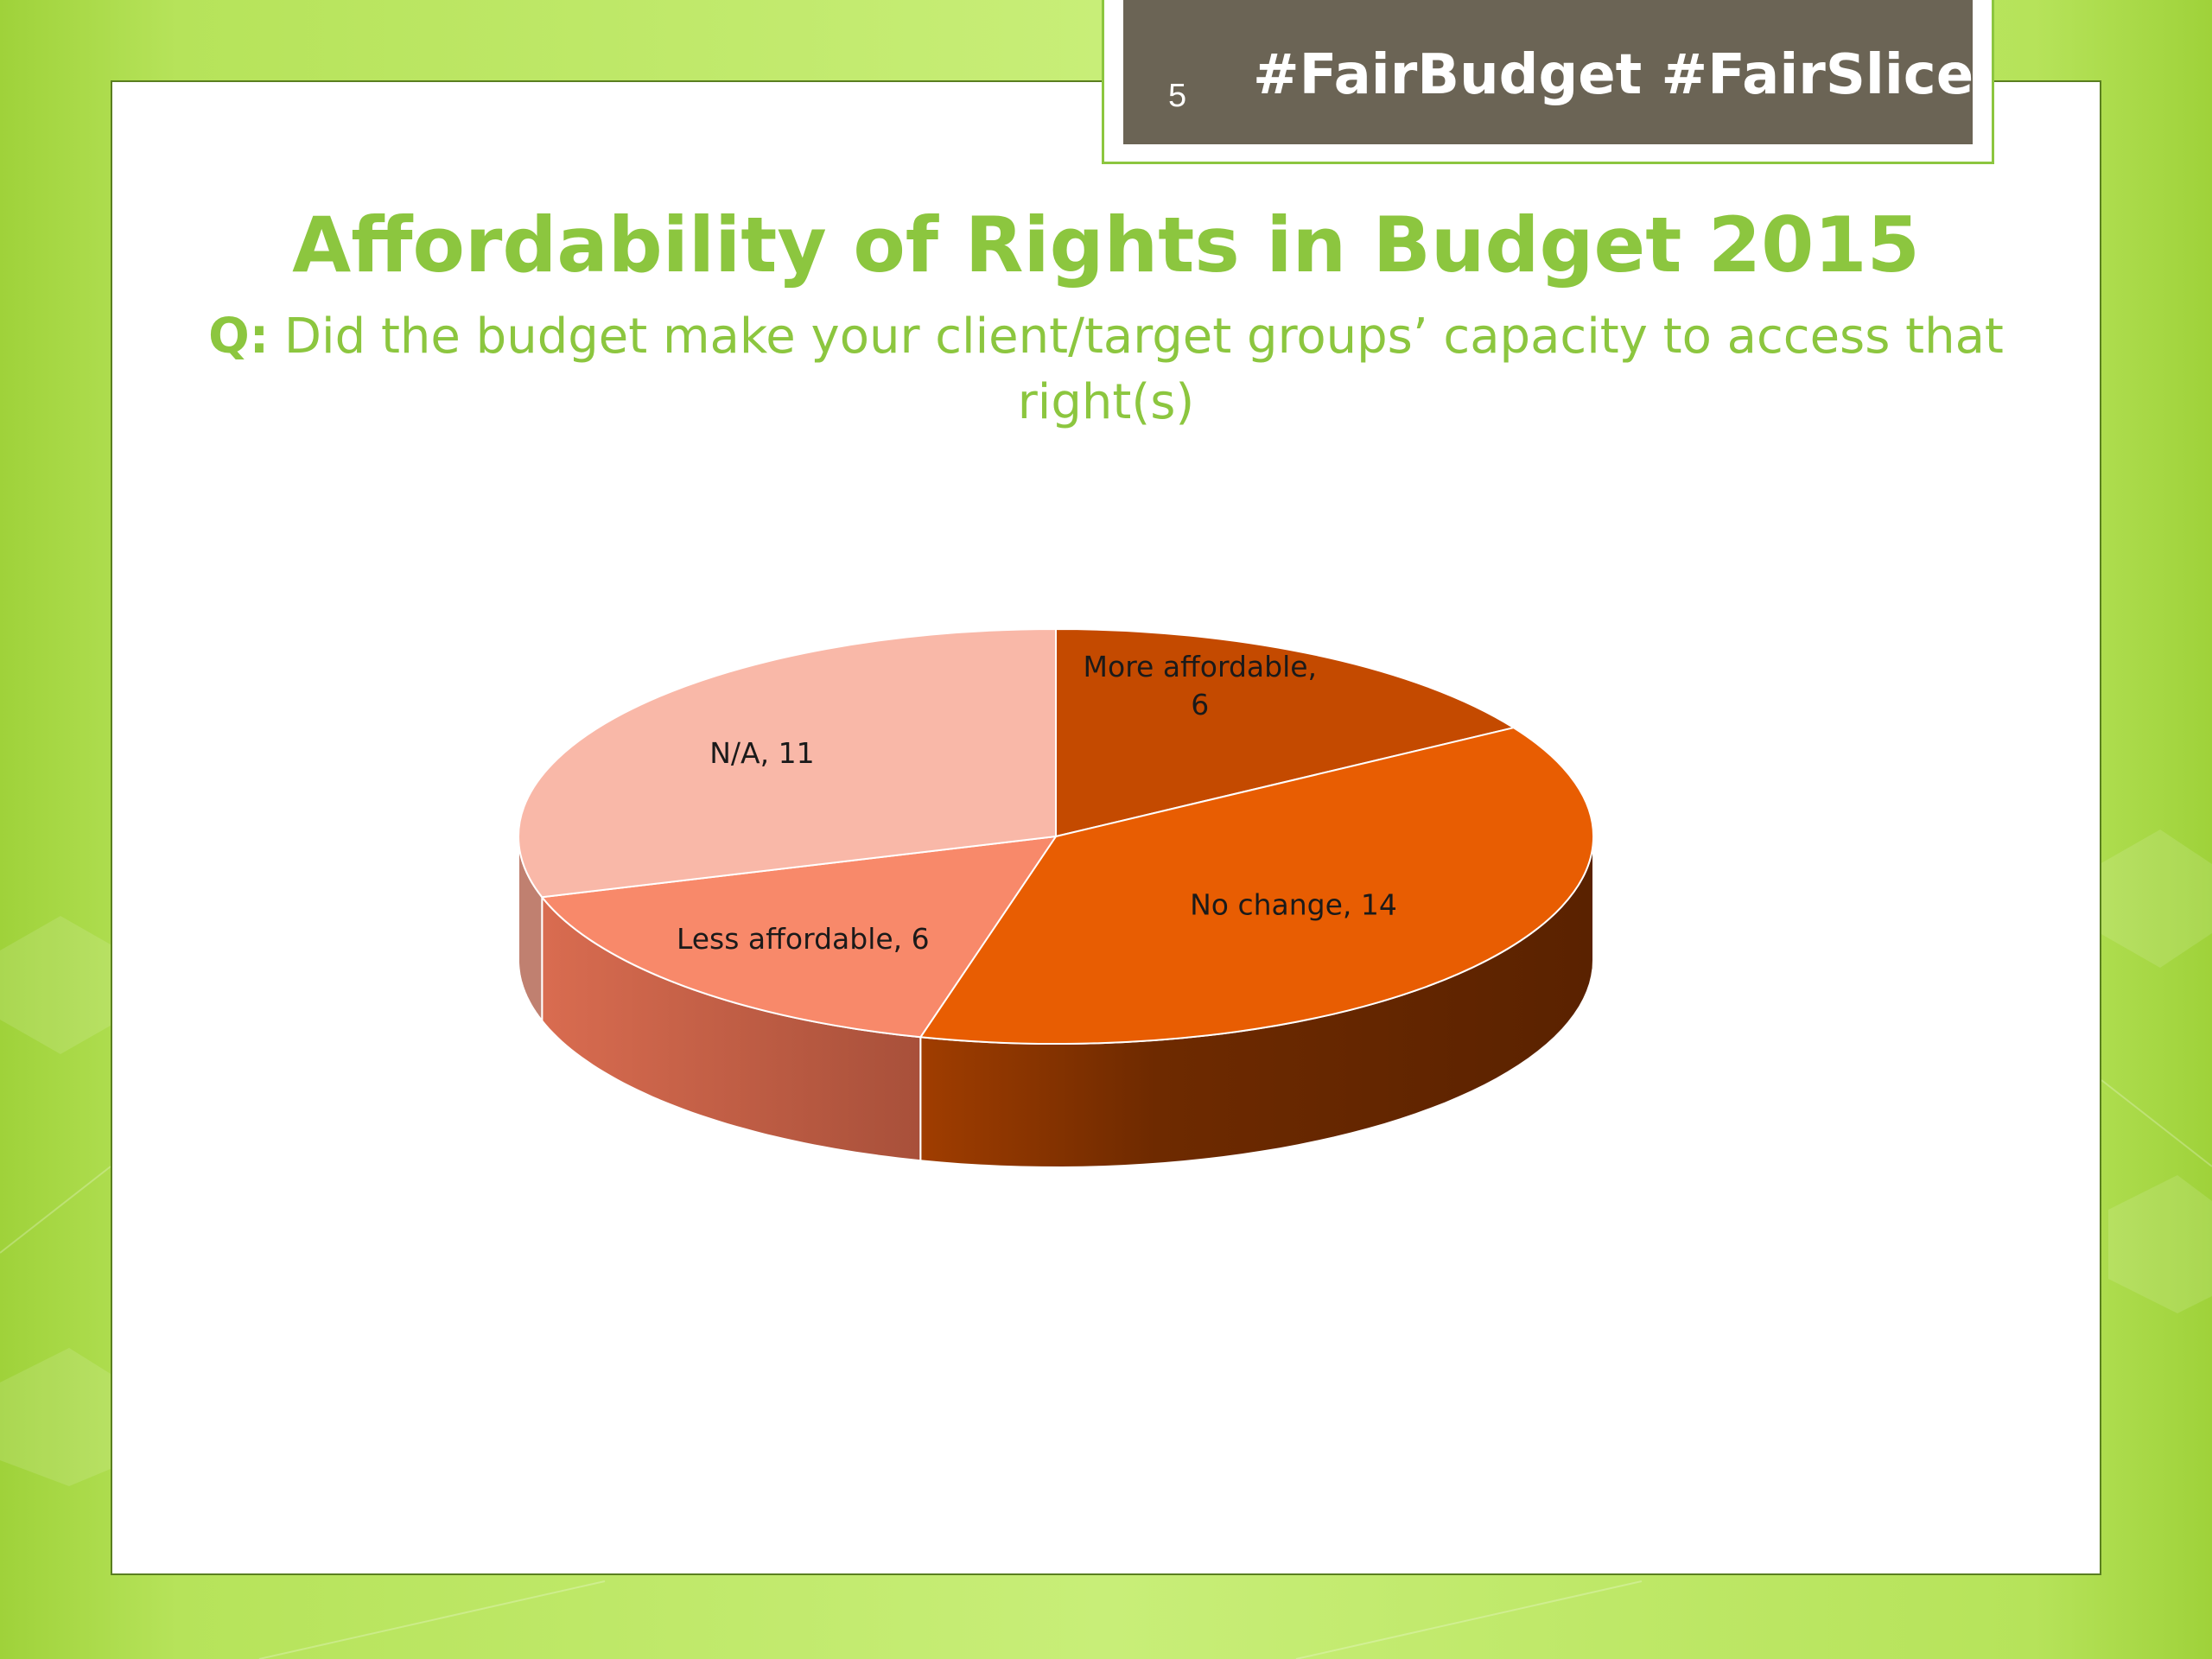  Describe the element at coordinates (1613, 75) in the screenshot. I see `hashtags: #FairBudget #FairSlice` at that location.